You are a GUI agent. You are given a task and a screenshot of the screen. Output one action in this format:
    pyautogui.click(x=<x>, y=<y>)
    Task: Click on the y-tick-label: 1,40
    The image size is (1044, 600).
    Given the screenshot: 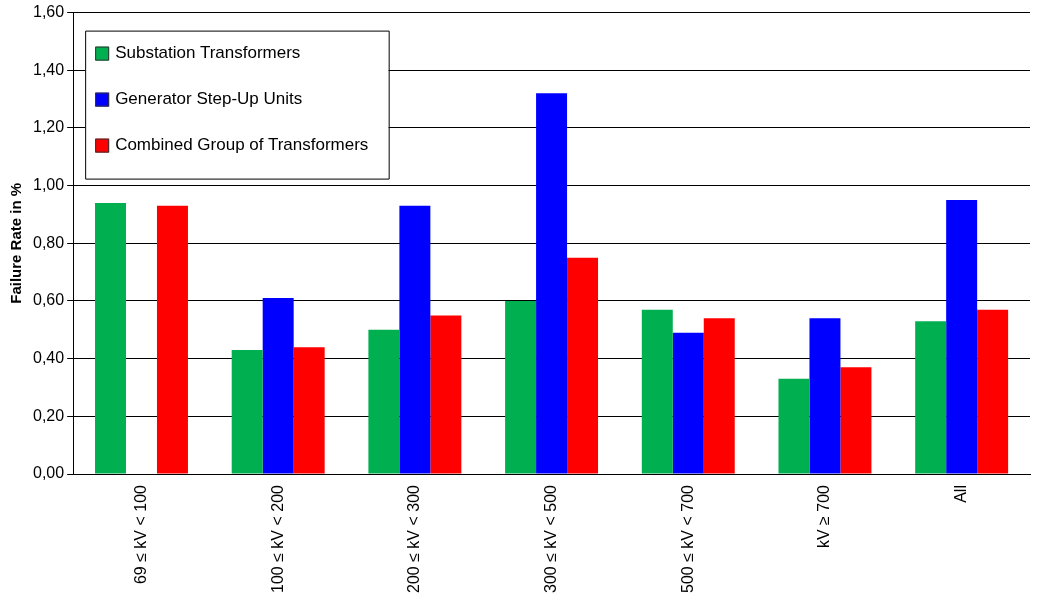 What is the action you would take?
    pyautogui.click(x=49, y=69)
    